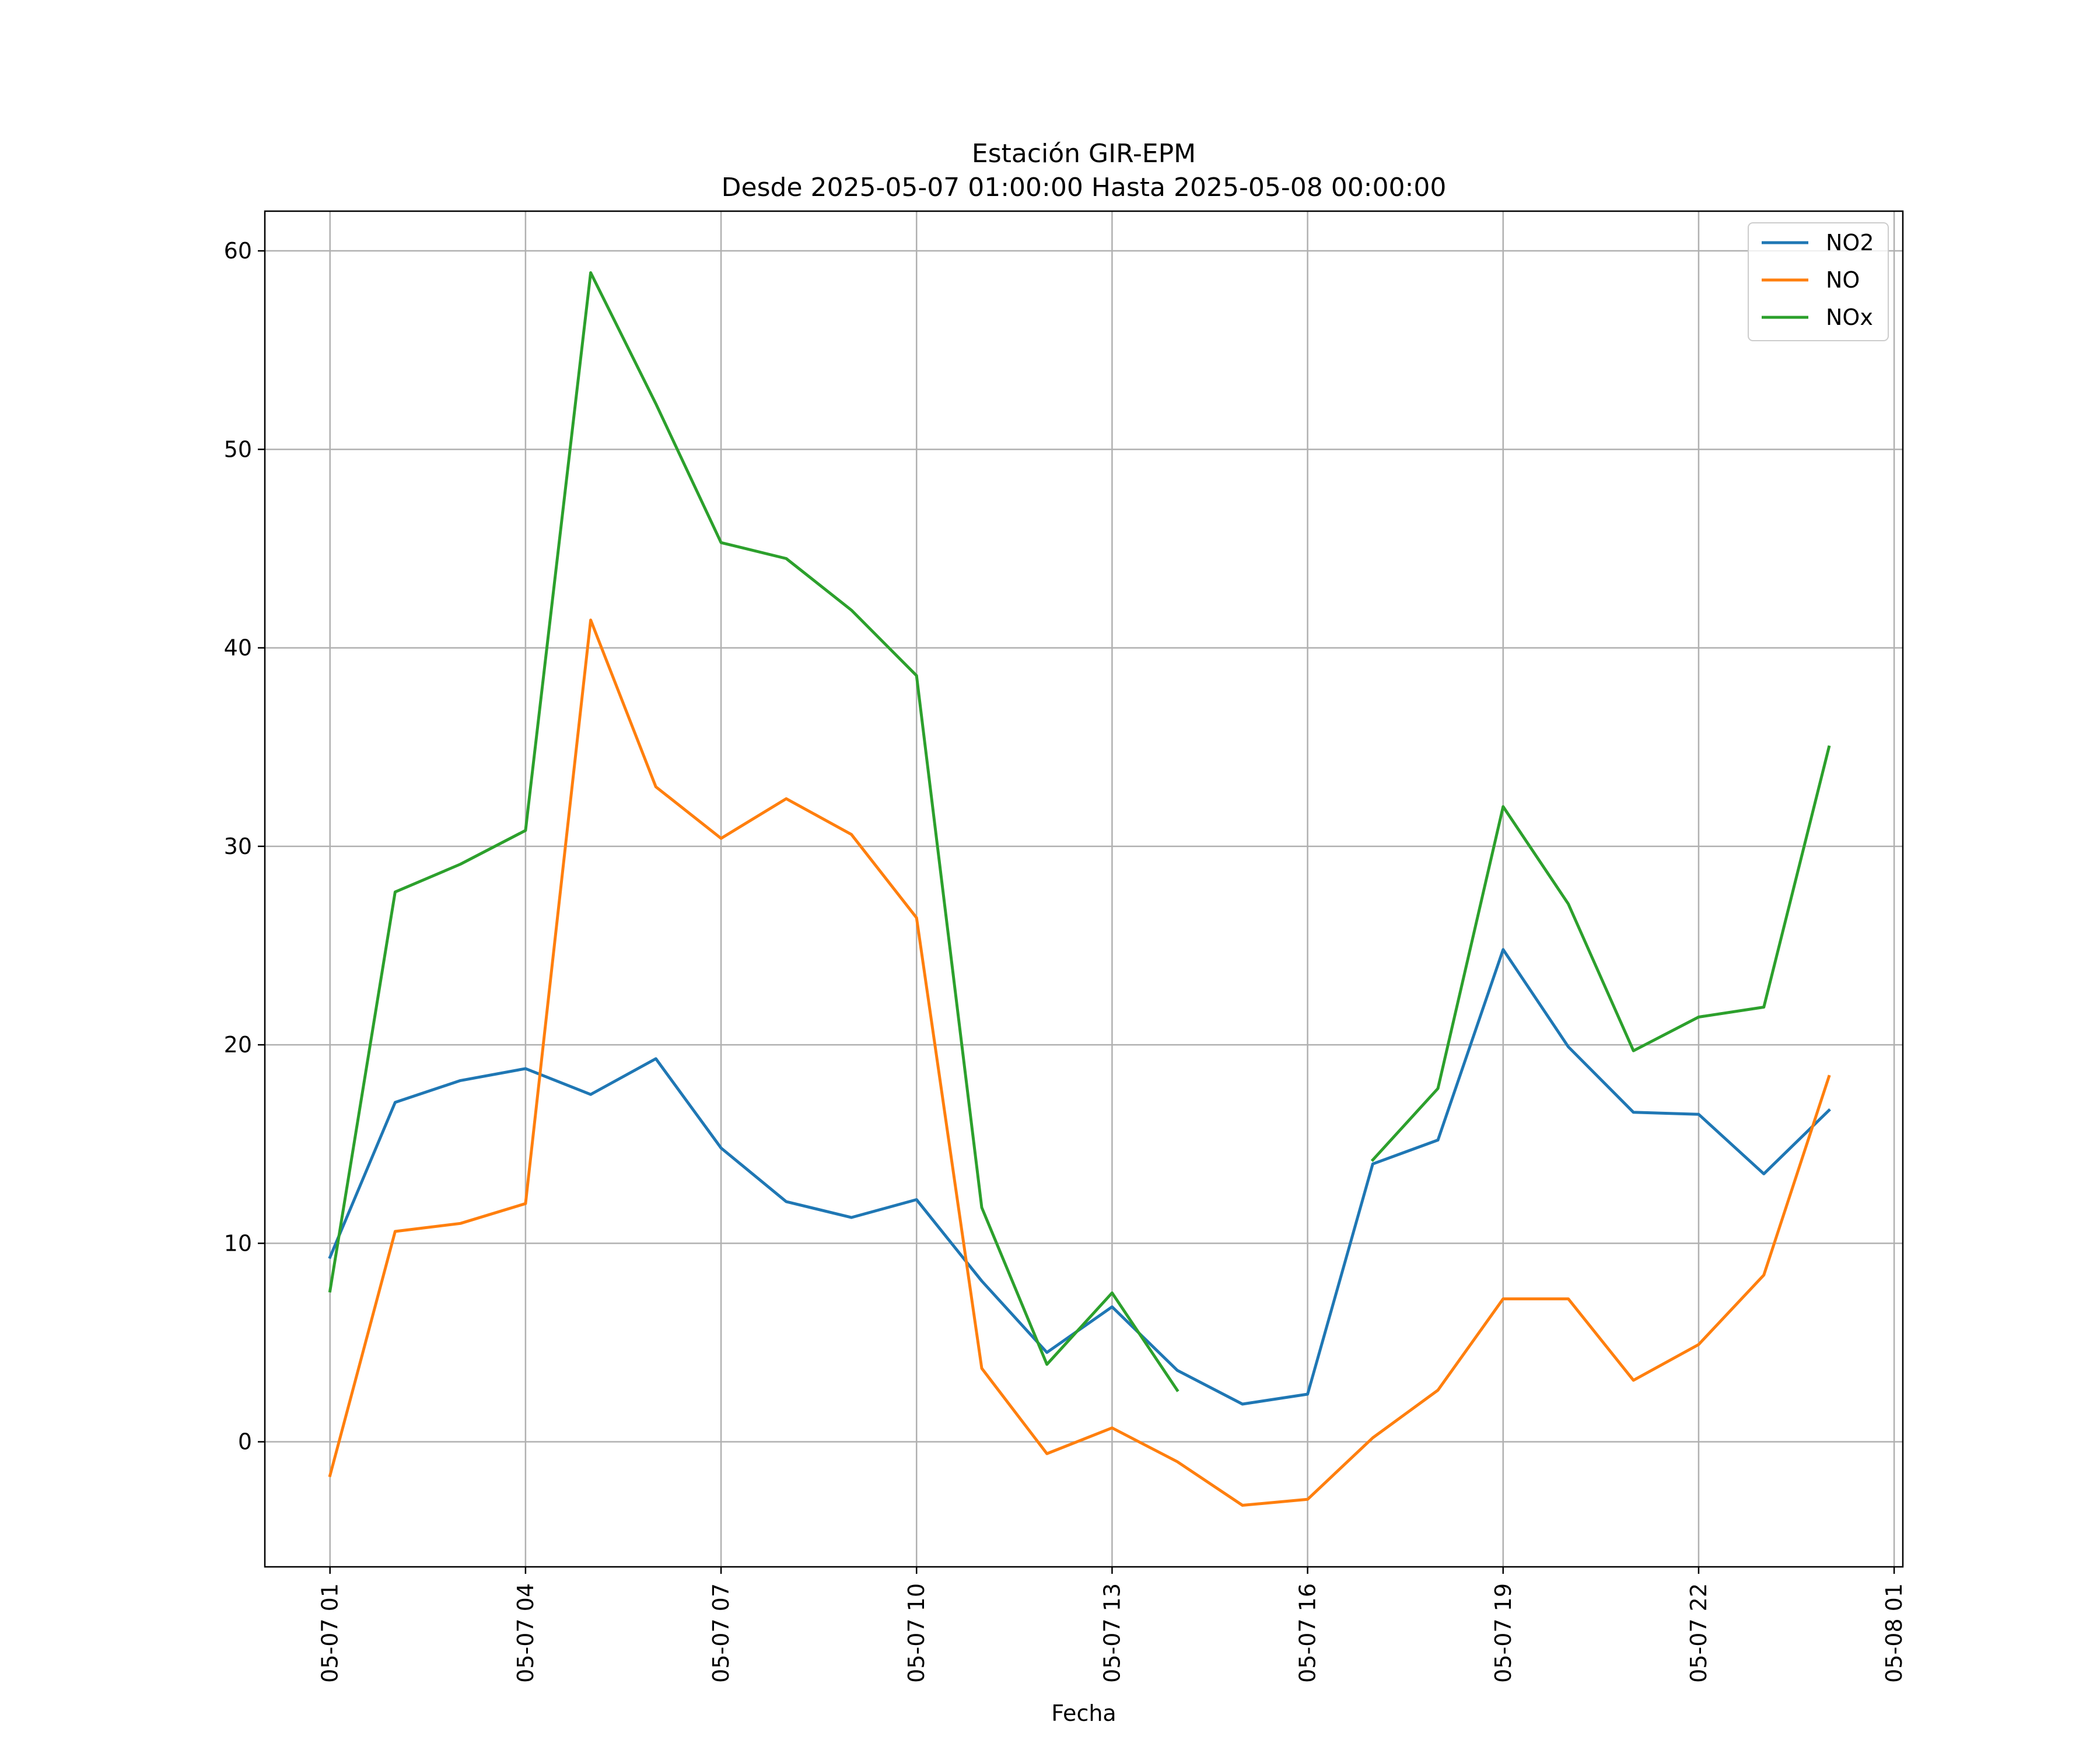 The height and width of the screenshot is (1750, 2100). I want to click on legend-box, so click(1818, 281).